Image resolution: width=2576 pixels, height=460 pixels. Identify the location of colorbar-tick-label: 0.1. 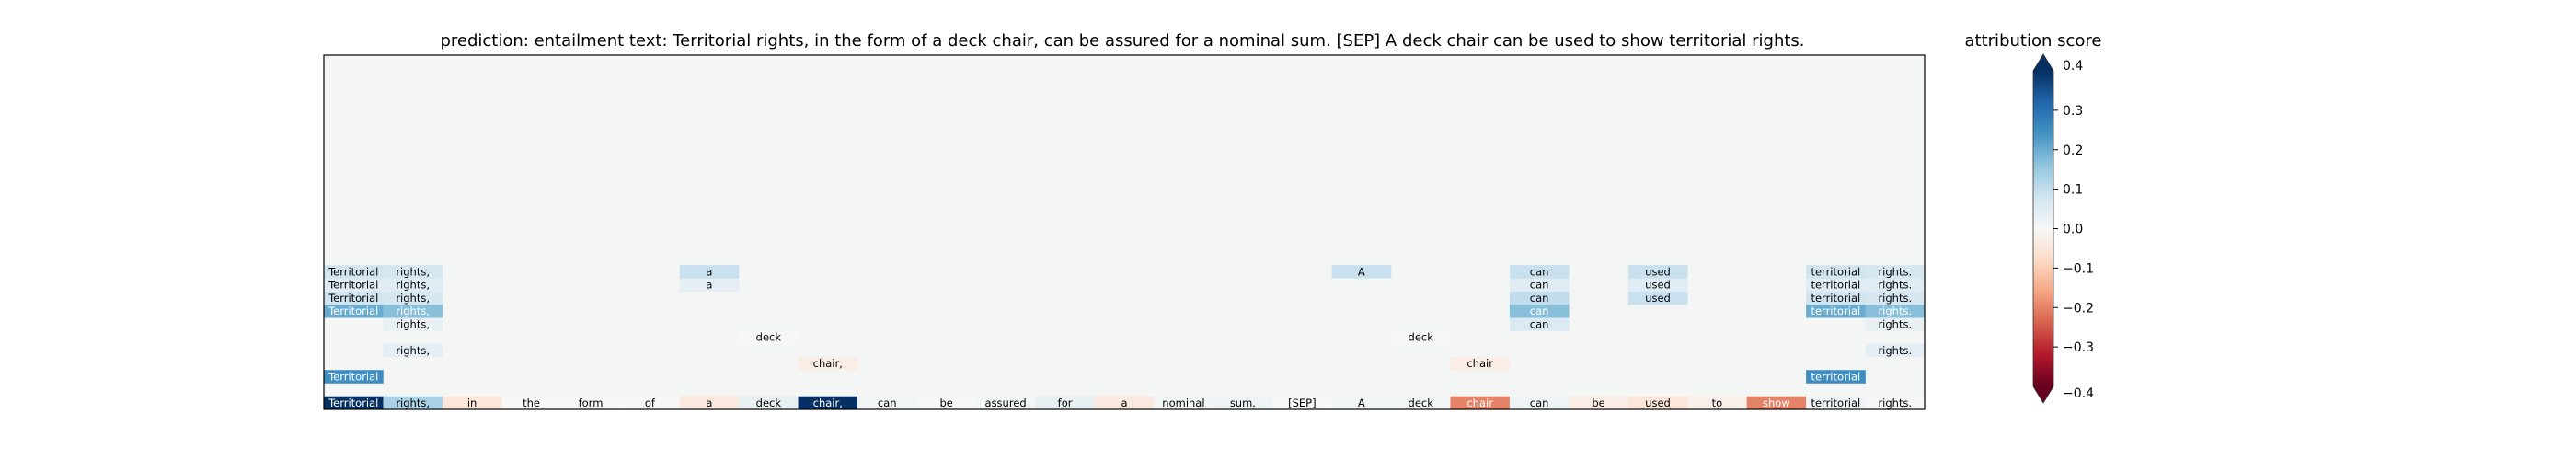
(2073, 190).